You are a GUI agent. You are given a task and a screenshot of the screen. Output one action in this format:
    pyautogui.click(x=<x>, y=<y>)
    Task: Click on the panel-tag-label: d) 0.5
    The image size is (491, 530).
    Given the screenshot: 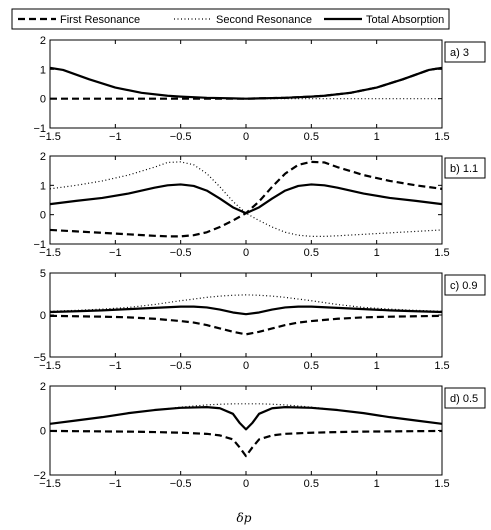 What is the action you would take?
    pyautogui.click(x=464, y=399)
    